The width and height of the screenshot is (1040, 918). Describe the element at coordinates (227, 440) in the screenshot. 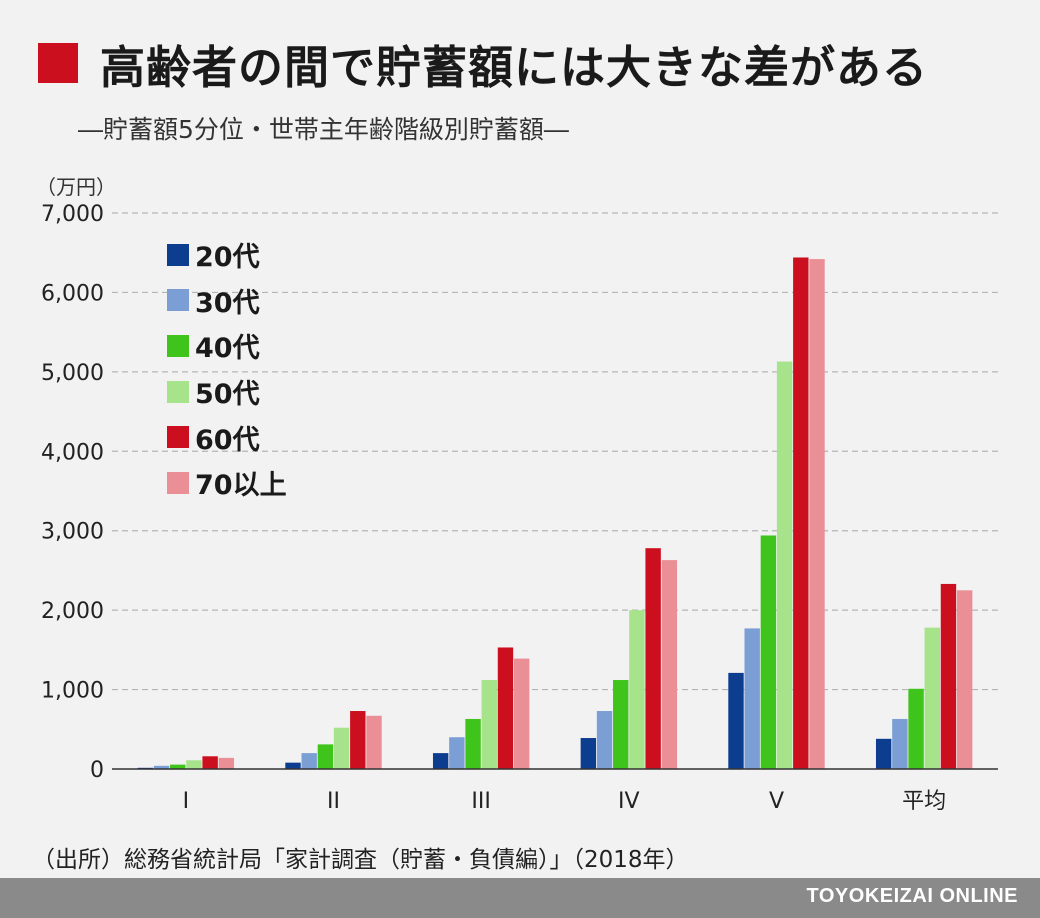

I see `legend-label: 60代` at that location.